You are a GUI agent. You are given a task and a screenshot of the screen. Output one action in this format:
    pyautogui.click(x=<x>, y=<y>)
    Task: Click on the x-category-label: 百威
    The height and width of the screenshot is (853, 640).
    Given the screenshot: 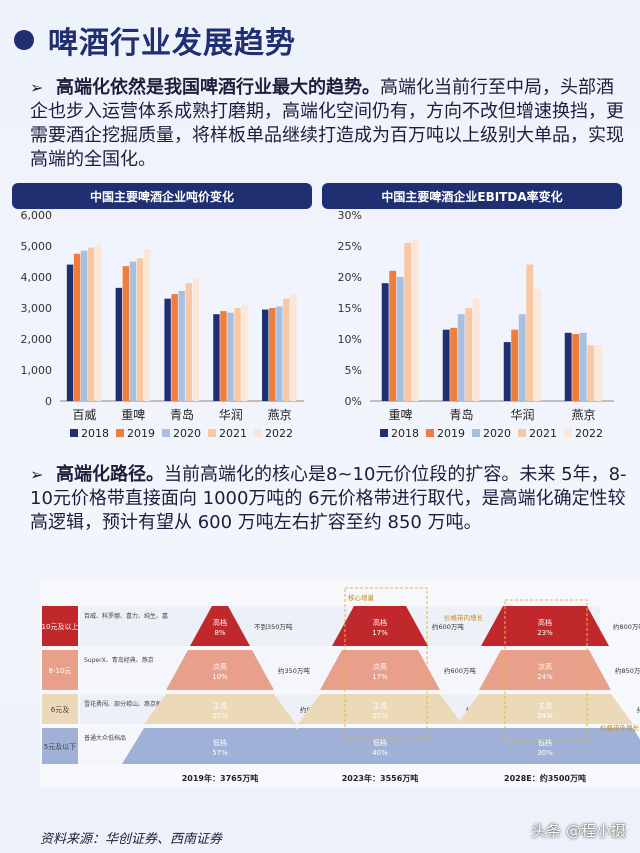 What is the action you would take?
    pyautogui.click(x=84, y=415)
    